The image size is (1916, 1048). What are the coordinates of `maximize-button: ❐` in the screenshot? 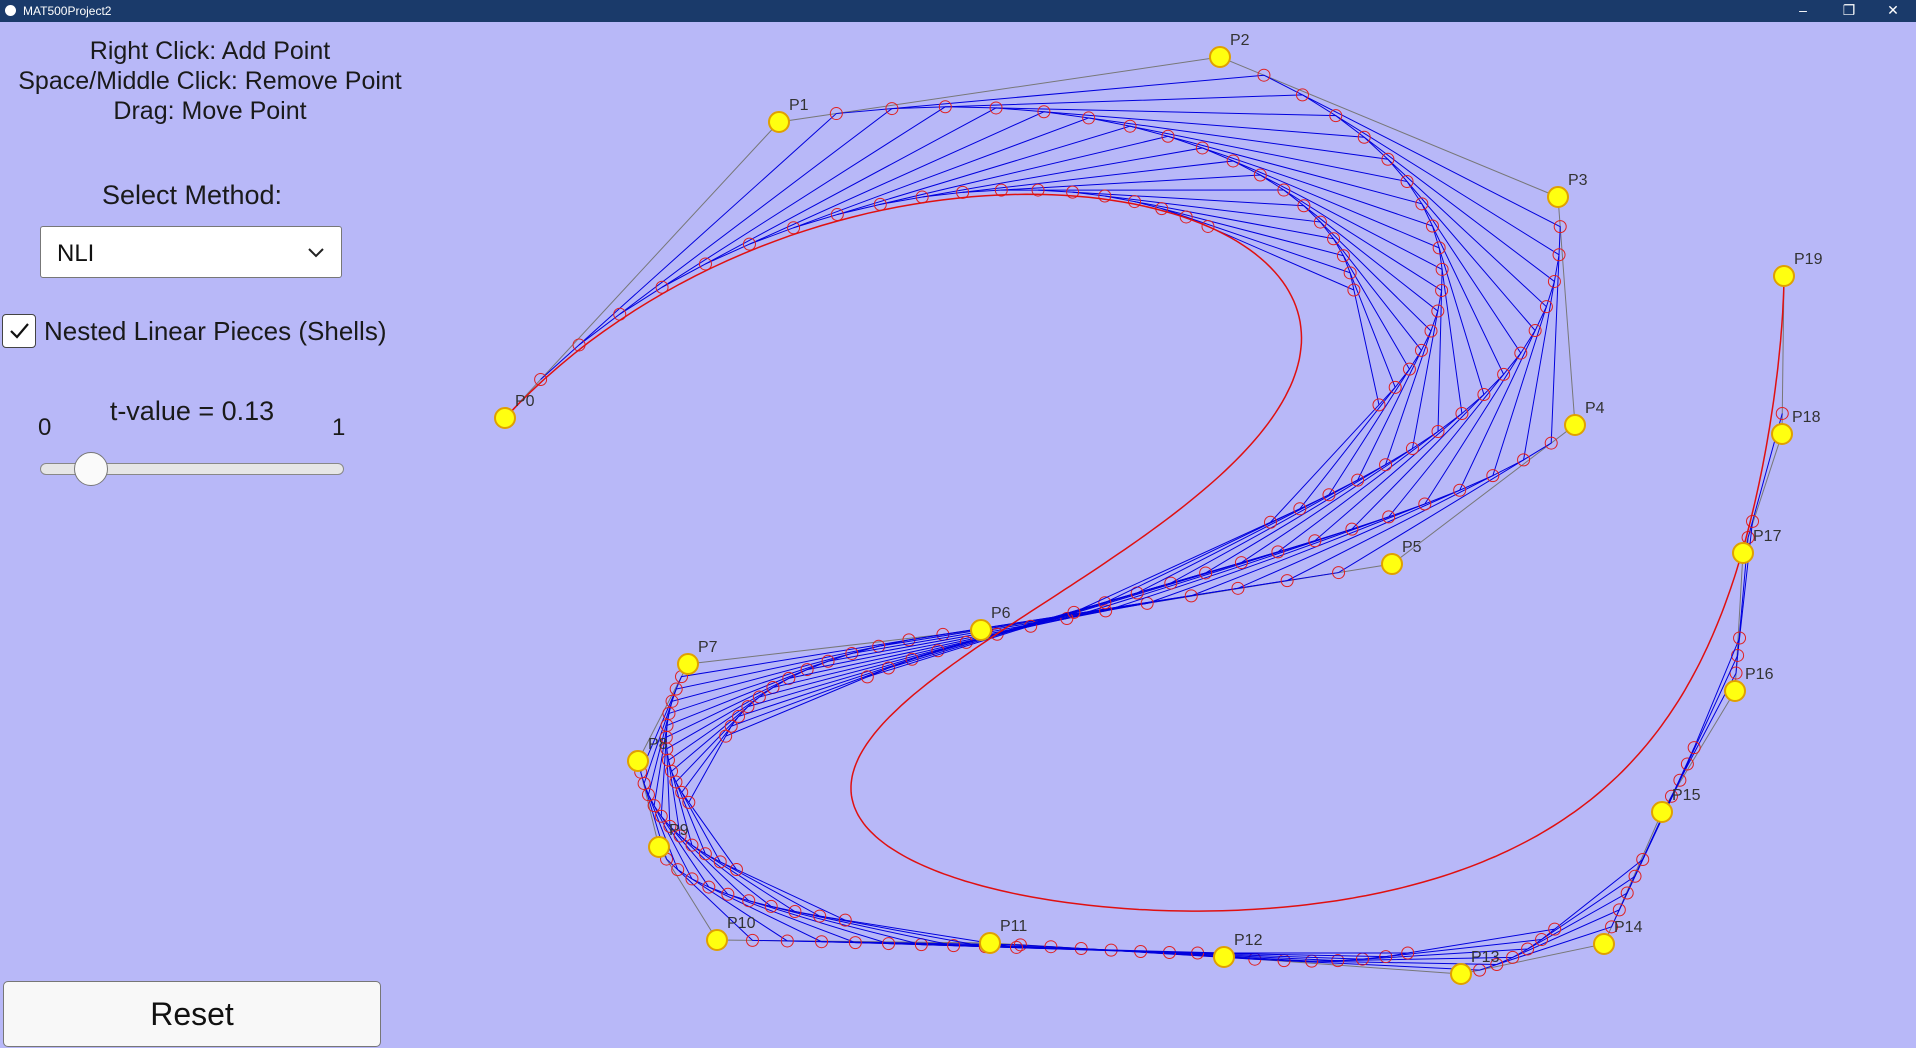 It's located at (1849, 10).